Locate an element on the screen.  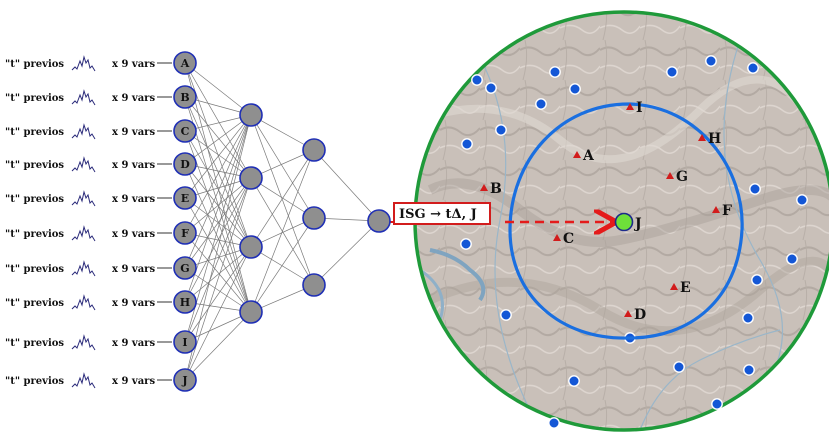
station-marker: I is located at coordinates (634, 108).